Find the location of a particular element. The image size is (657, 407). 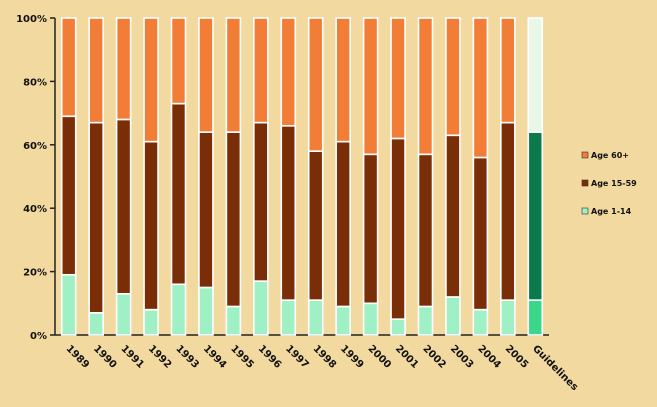

legend-label: Age 60+ is located at coordinates (610, 155).